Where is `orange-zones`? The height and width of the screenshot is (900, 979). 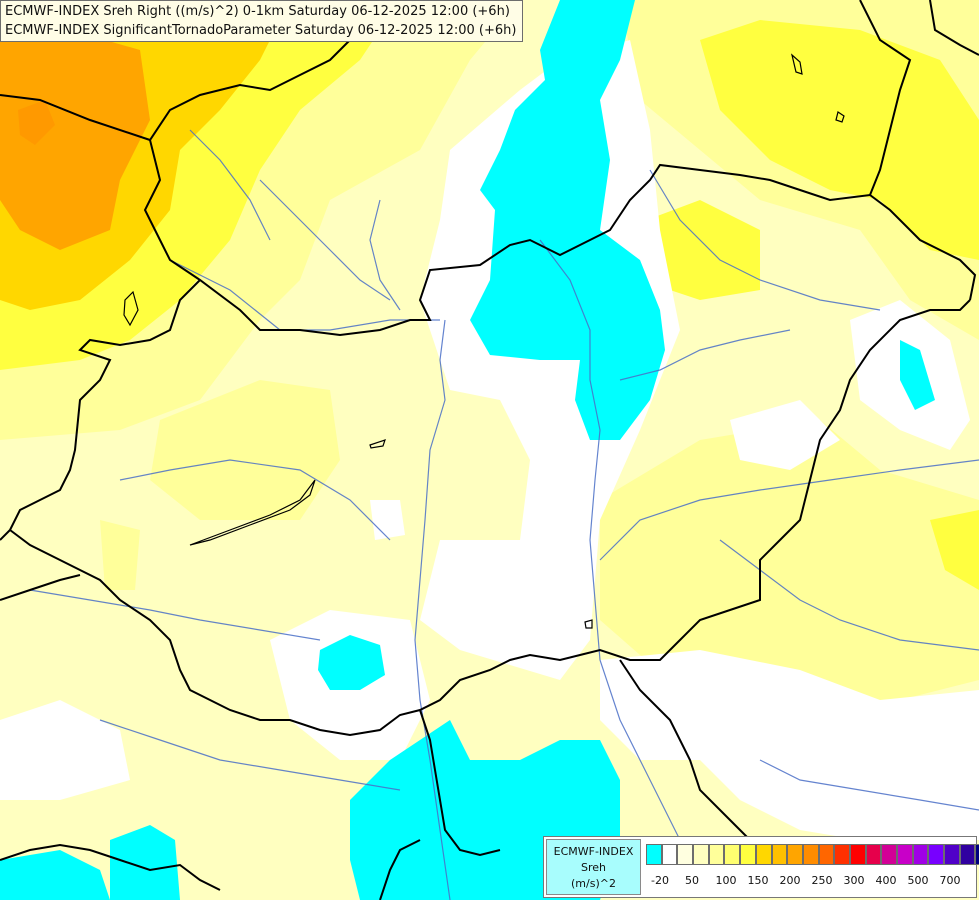
orange-zones is located at coordinates (75, 140).